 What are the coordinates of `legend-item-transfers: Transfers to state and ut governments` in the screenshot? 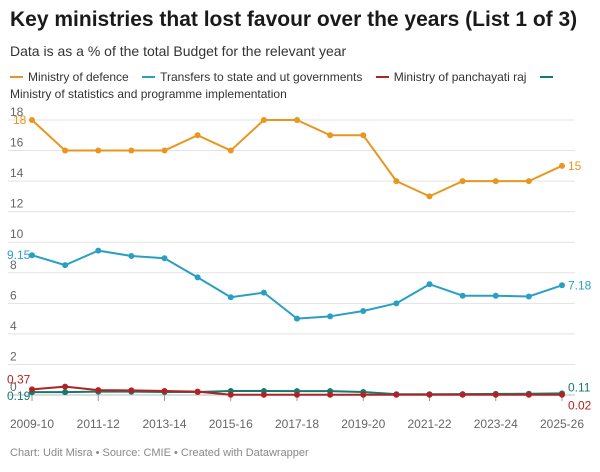 It's located at (252, 77).